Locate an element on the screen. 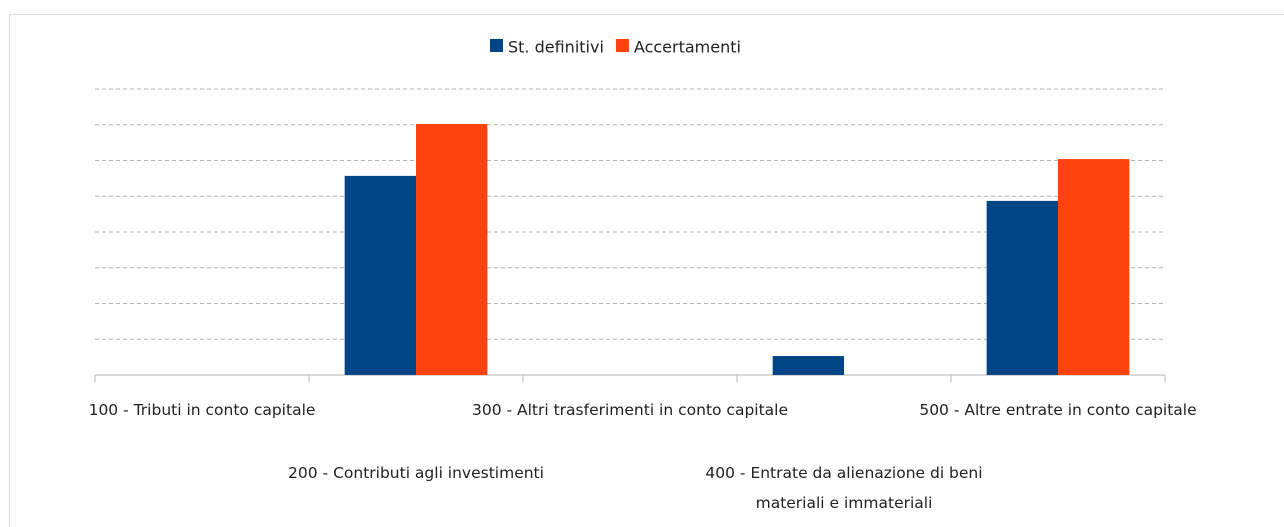 The image size is (1284, 527). x-tick-label: 500 - Altre entrate in conto capitale is located at coordinates (1058, 410).